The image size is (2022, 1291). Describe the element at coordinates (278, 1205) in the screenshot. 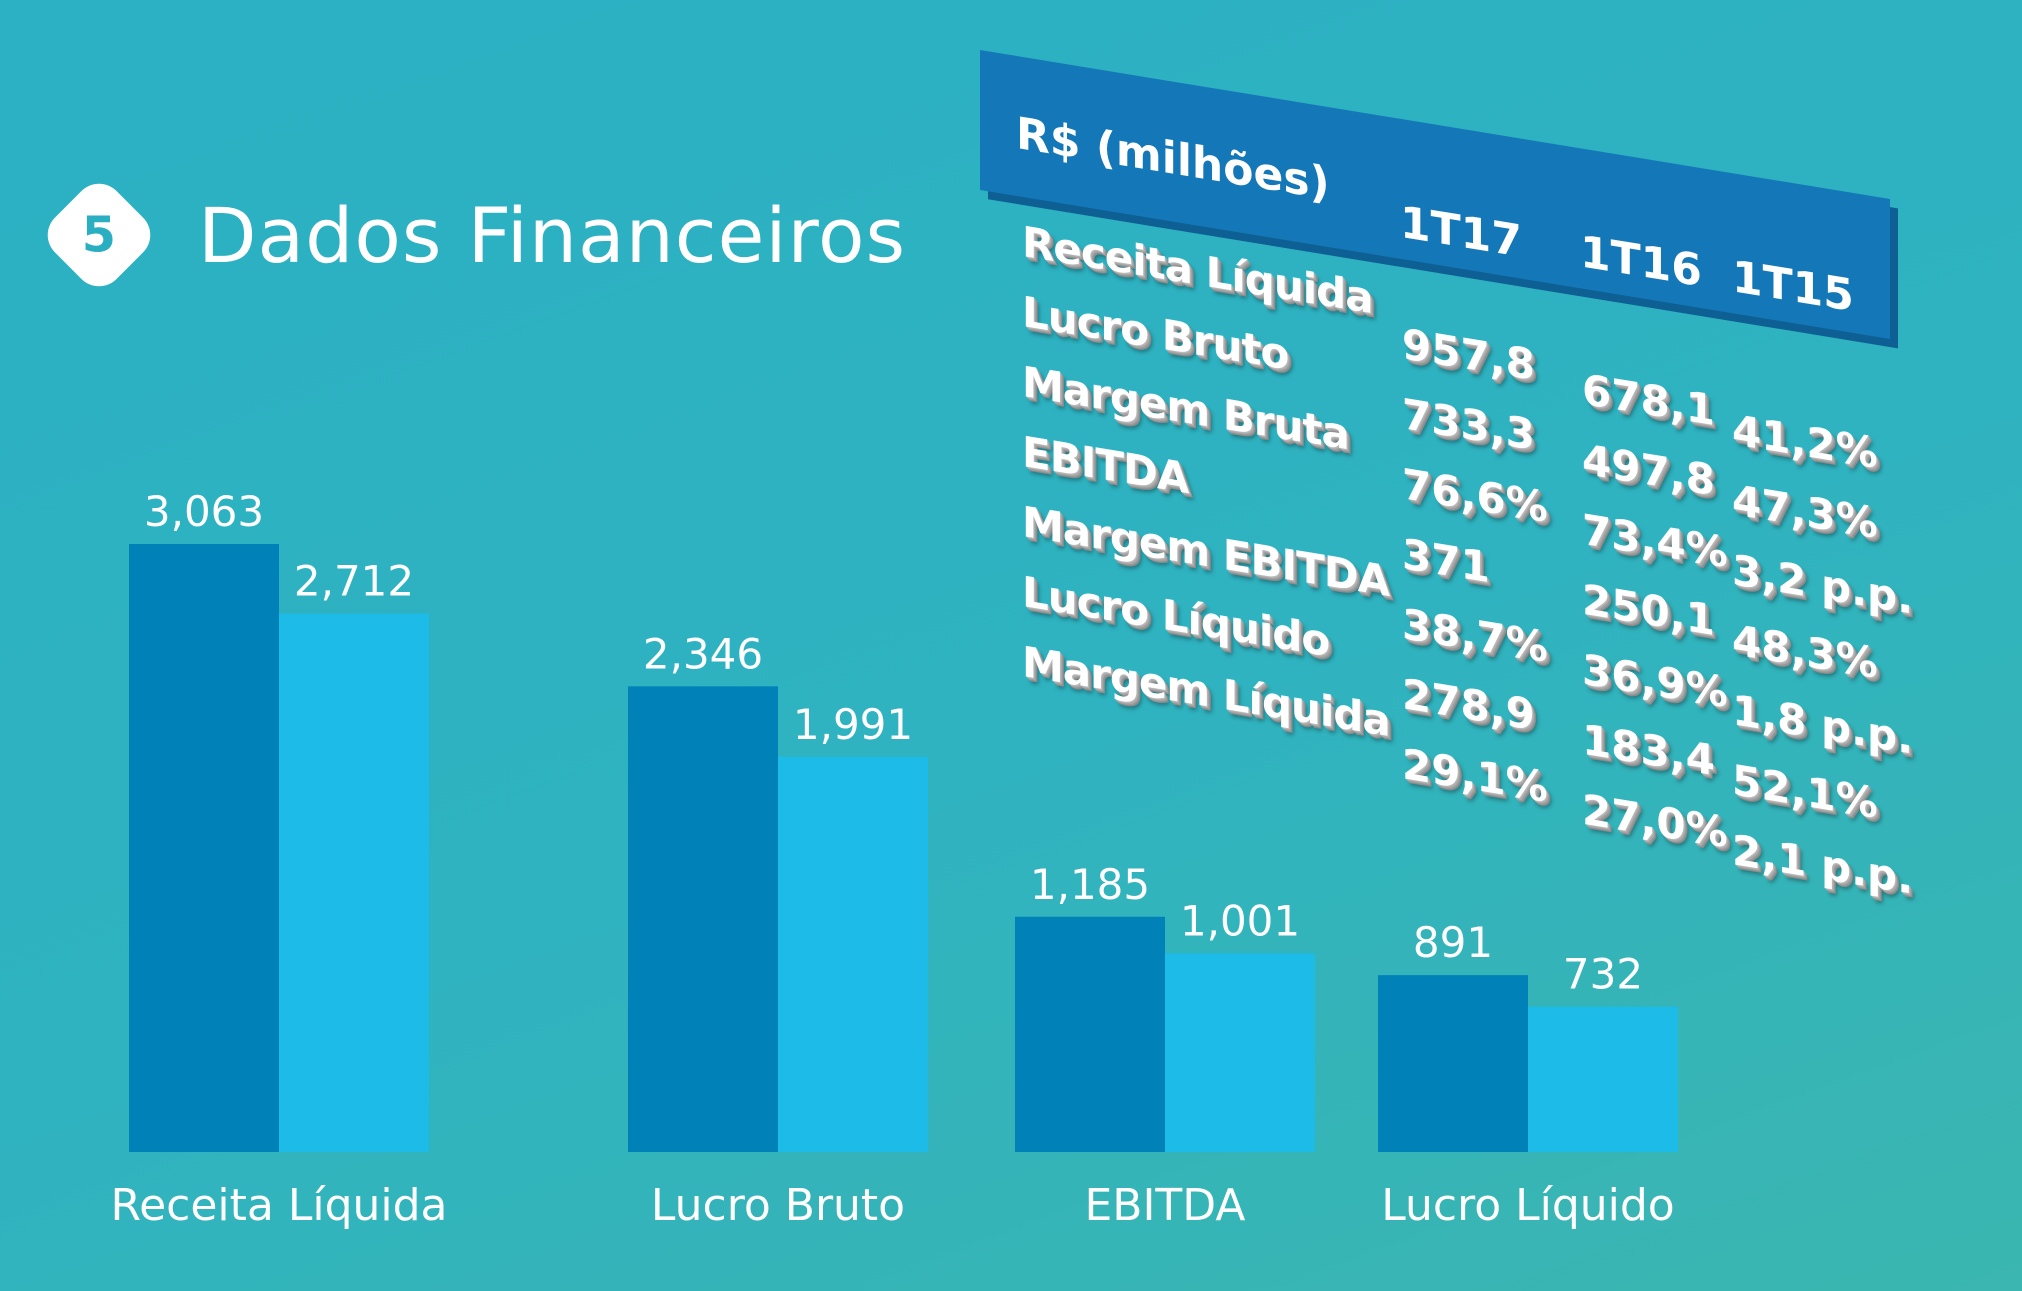

I see `category-label: Receita Líquida` at that location.